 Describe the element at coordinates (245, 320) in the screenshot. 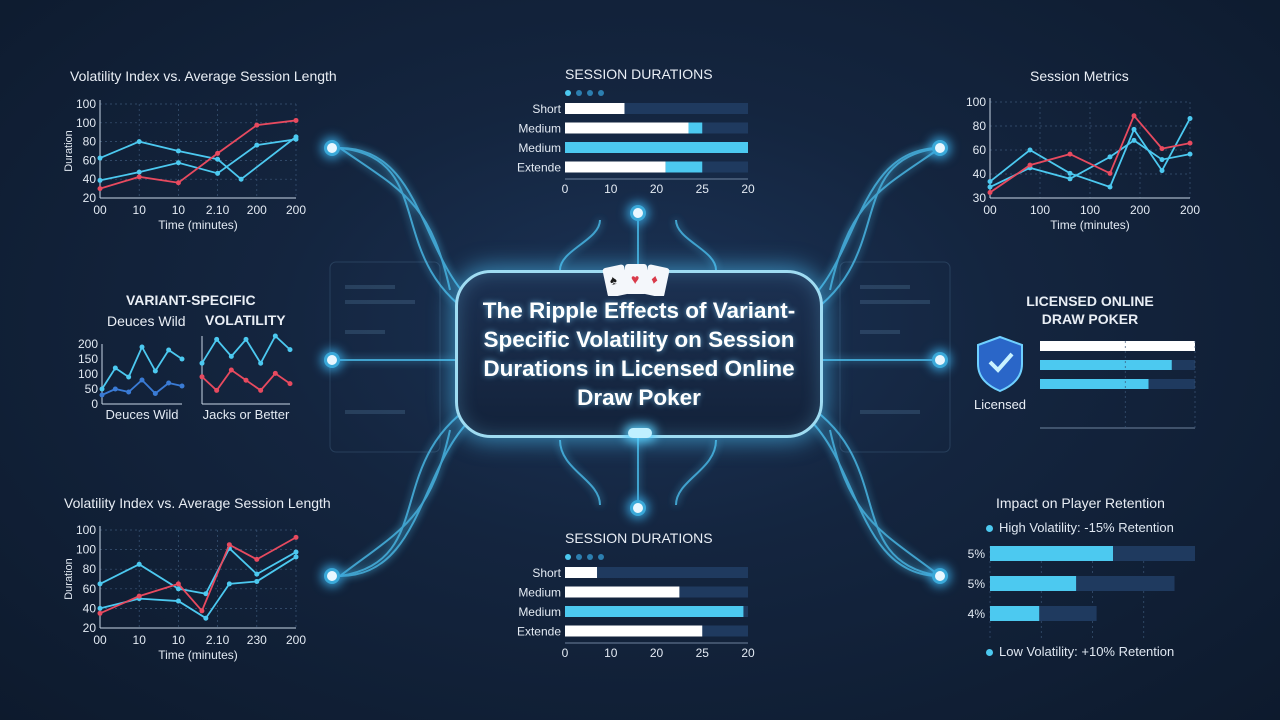

I see `variant-subtitle-volatility: VOLATILITY` at that location.